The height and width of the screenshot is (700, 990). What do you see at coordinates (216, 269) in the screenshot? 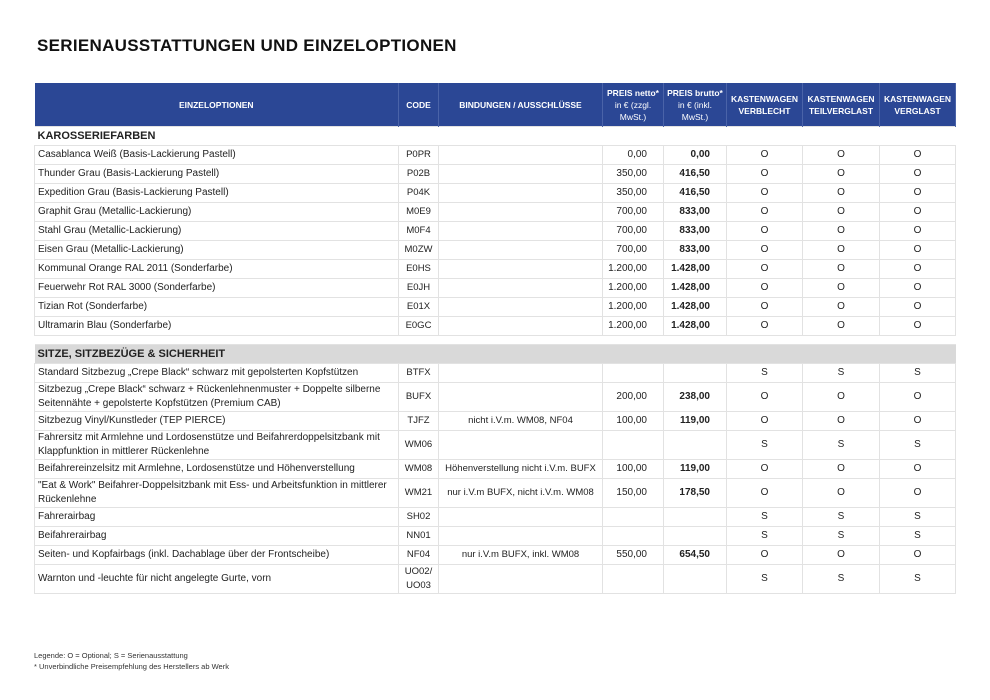
I see `option-name: Kommunal Orange RAL 2011 (Sonderfarbe)` at bounding box center [216, 269].